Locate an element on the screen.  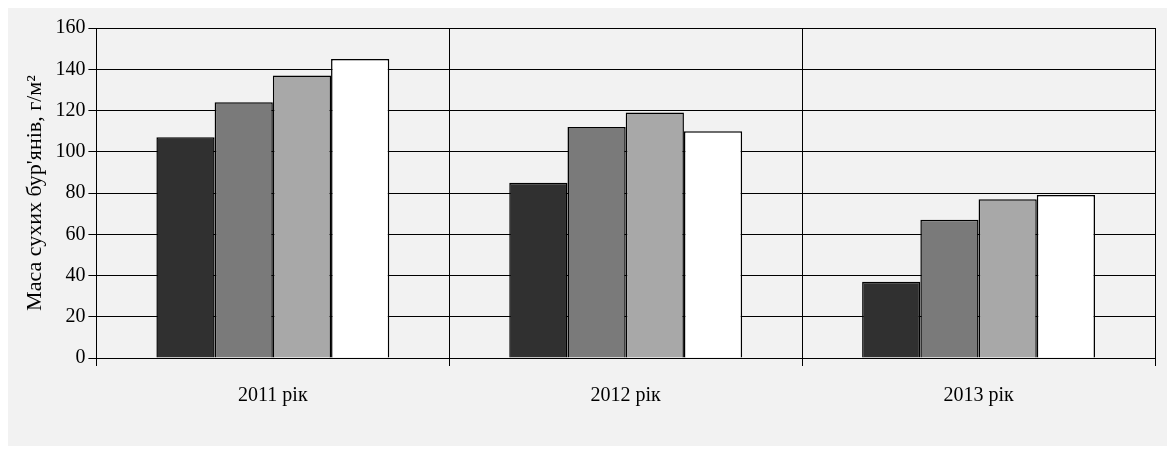
y-tick-label: 160 is located at coordinates (70, 26).